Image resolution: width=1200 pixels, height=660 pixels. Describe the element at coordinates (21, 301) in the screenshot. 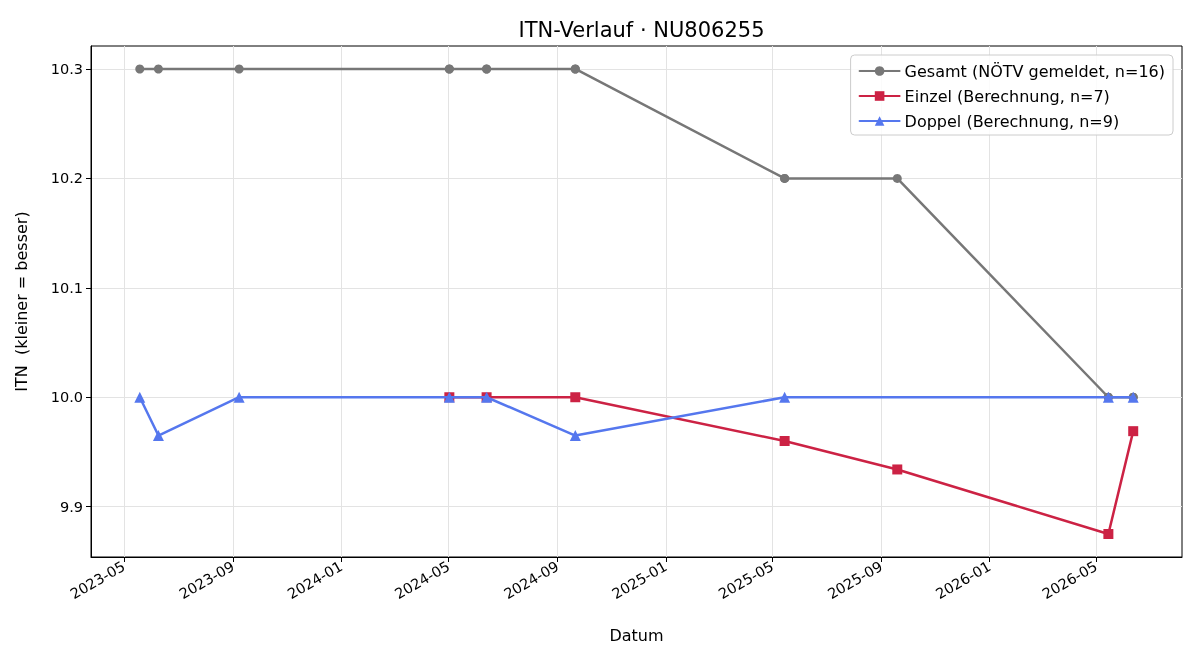

I see `y-axis-title: ITN (kleiner = besser)` at that location.